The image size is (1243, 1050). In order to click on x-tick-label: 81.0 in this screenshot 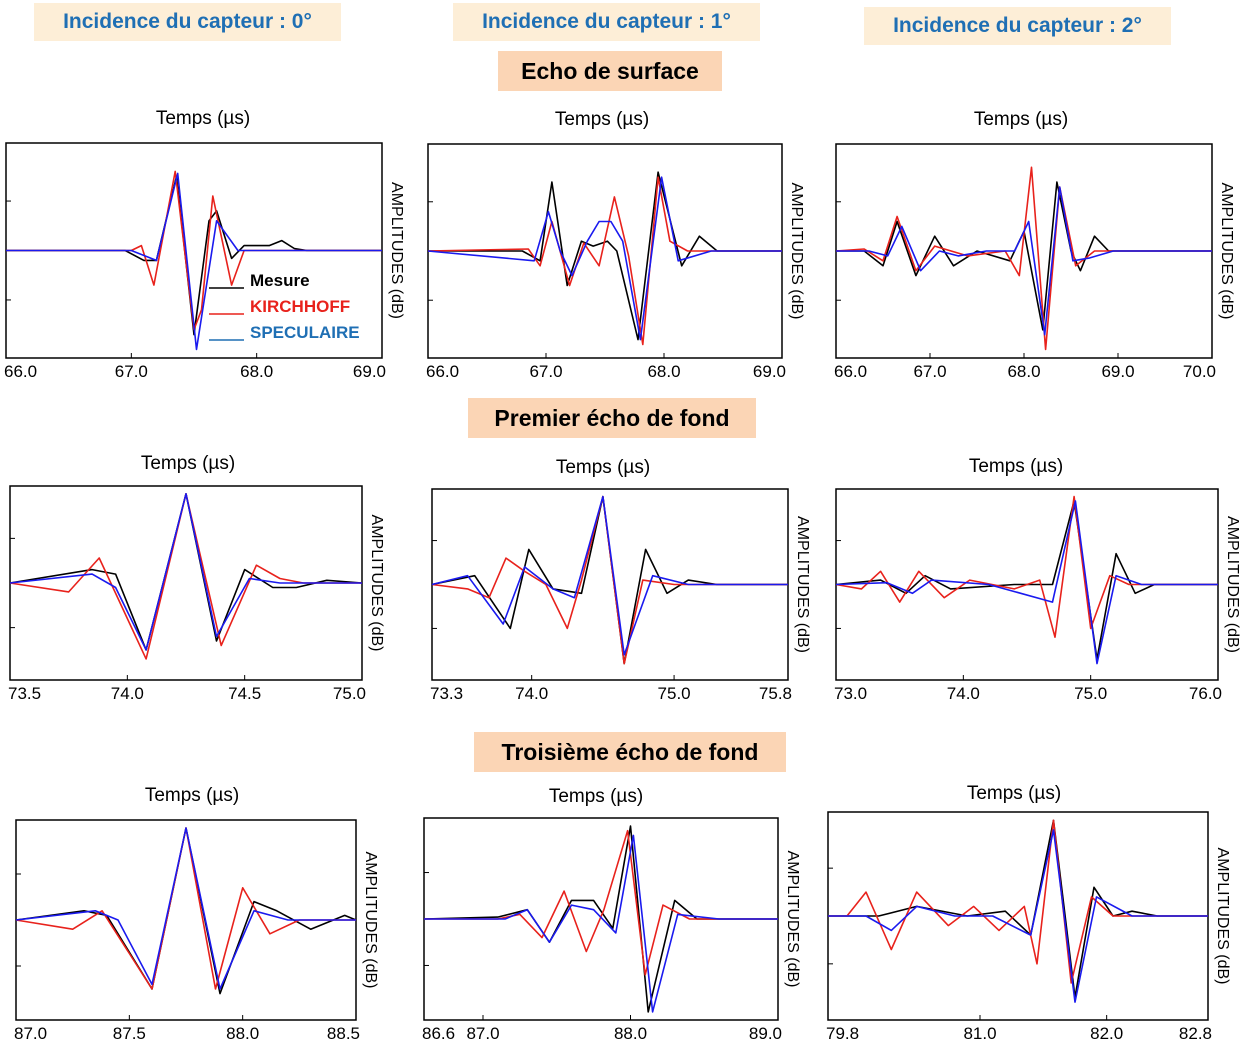, I will do `click(979, 1033)`.